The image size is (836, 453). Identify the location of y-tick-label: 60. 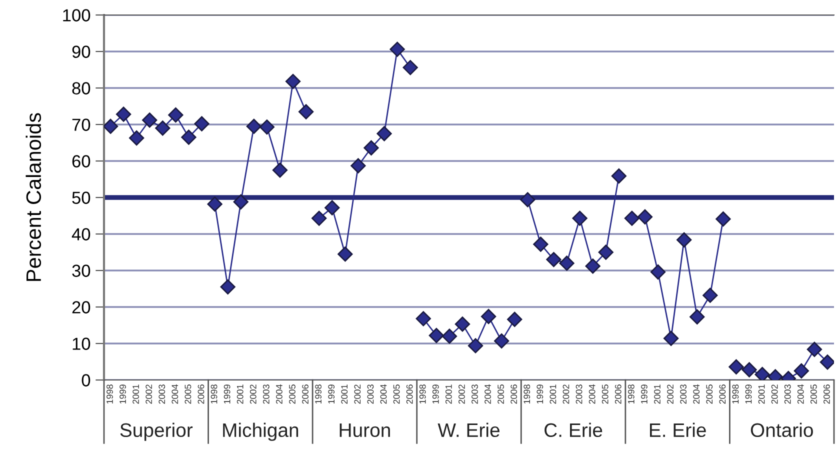
(81, 161).